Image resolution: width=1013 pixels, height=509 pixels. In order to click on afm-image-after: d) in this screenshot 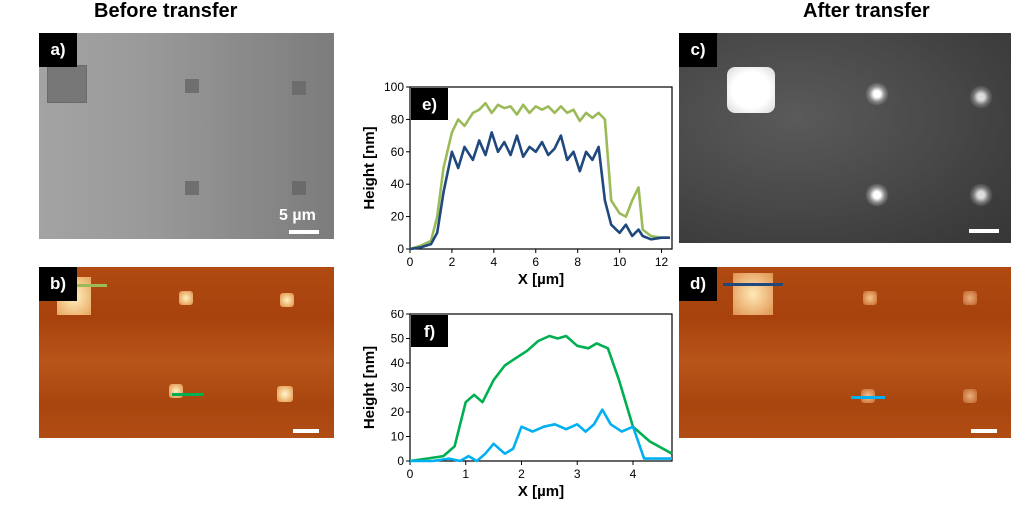, I will do `click(845, 352)`.